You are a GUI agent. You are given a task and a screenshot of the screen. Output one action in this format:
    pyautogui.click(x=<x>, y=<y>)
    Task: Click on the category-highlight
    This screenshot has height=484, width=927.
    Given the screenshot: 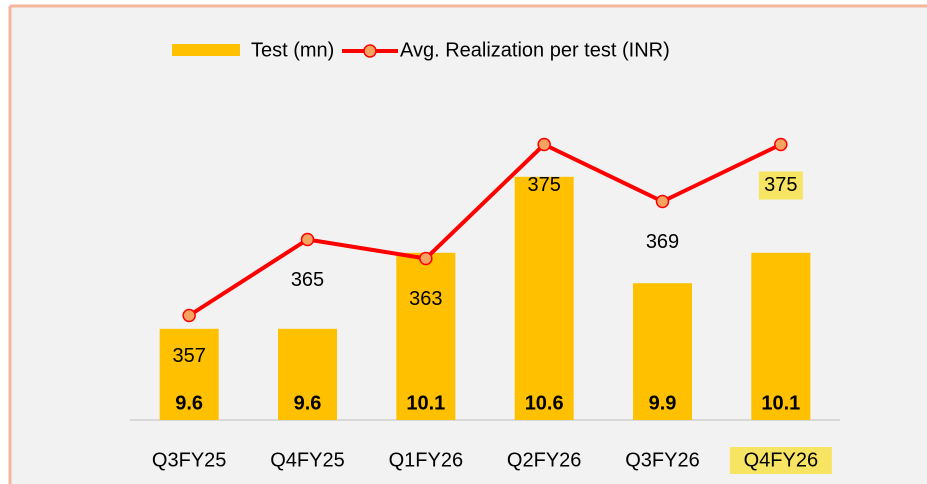 What is the action you would take?
    pyautogui.click(x=780, y=460)
    